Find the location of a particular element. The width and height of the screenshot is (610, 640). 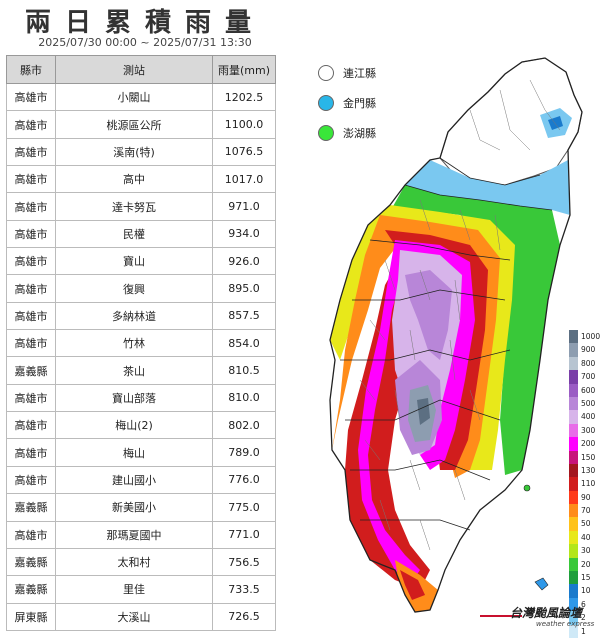

legend-dot-icon is located at coordinates (326, 133).